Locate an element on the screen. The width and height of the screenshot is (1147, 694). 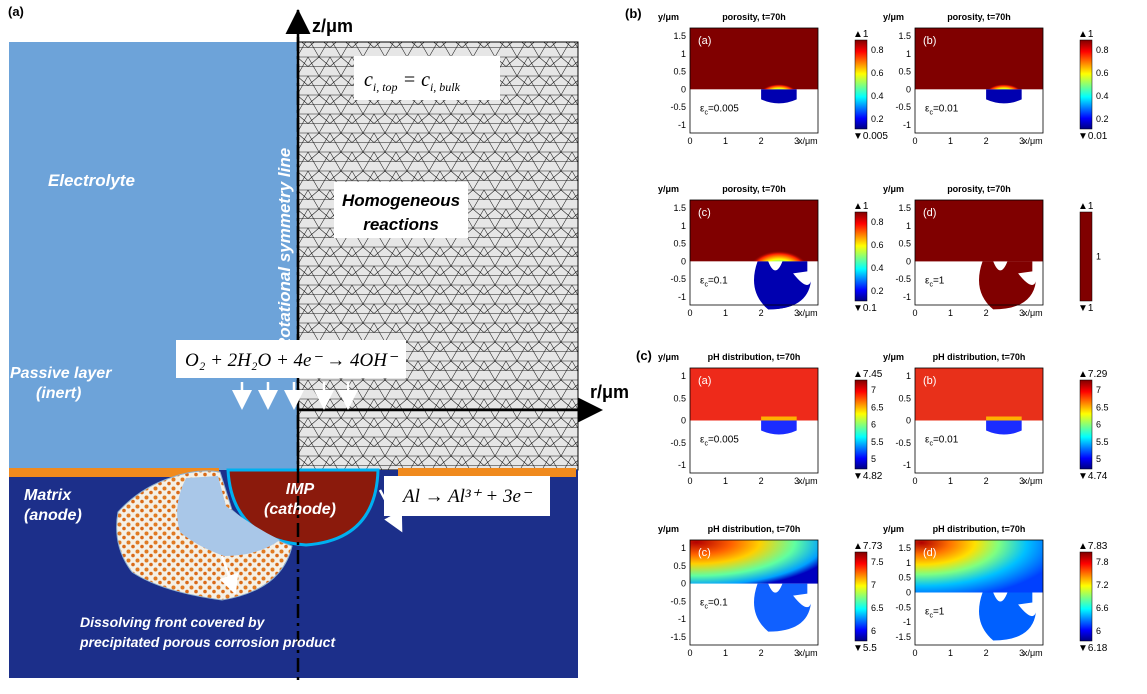
colorbar-tick: 0.4 is located at coordinates (1102, 96).